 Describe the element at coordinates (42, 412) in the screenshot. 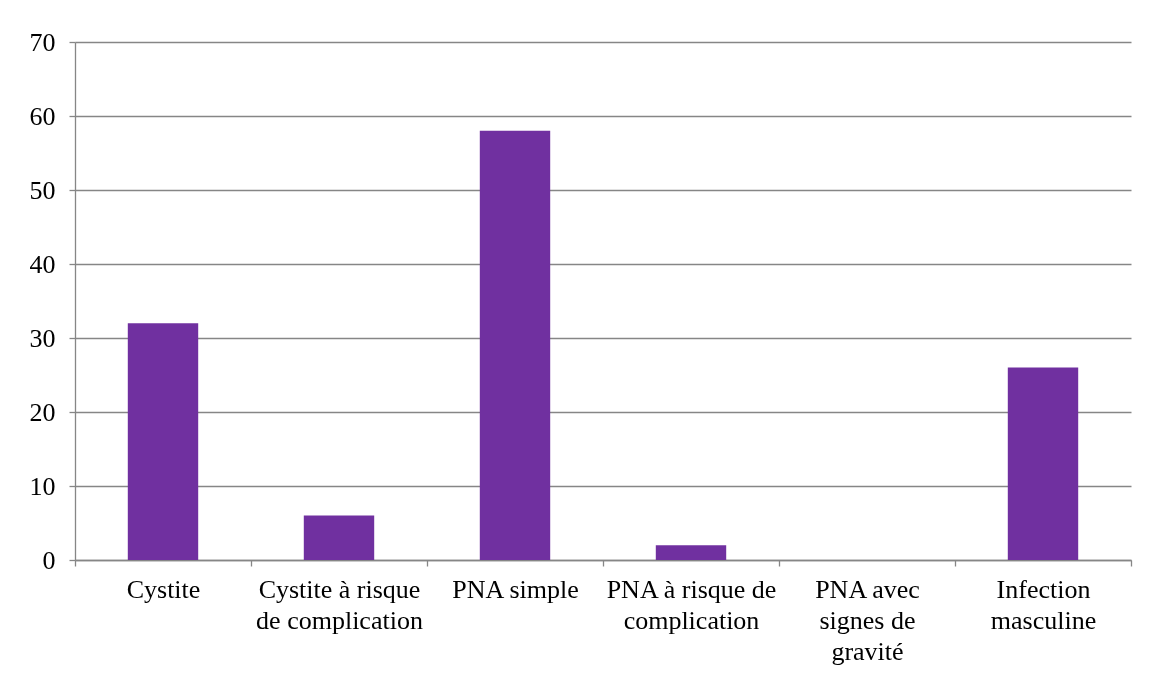

I see `y-tick-label: 20` at that location.